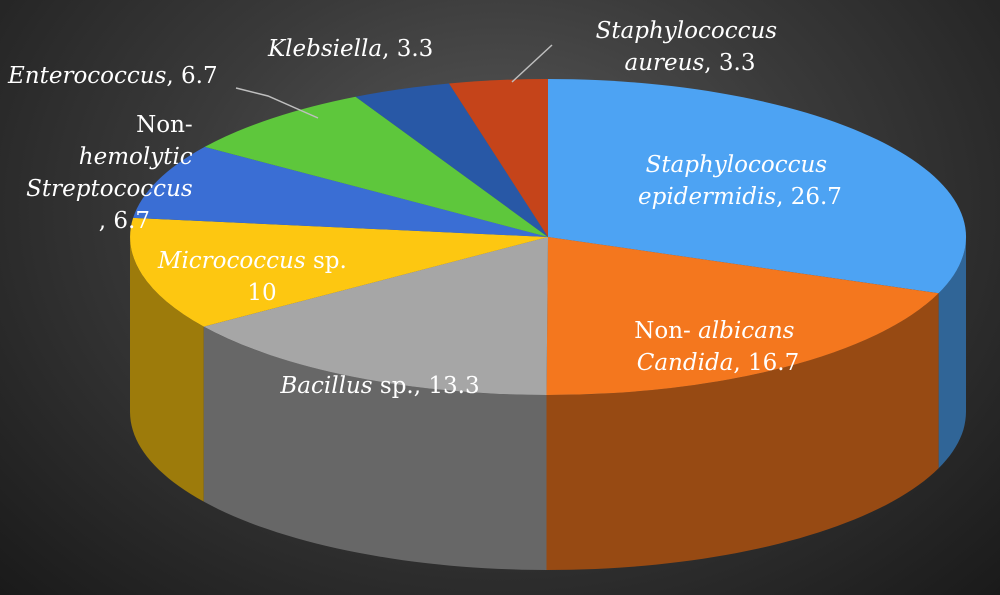 The image size is (1000, 595). I want to click on pie-slice-non-hemolytic-streptococcus, so click(340, 191).